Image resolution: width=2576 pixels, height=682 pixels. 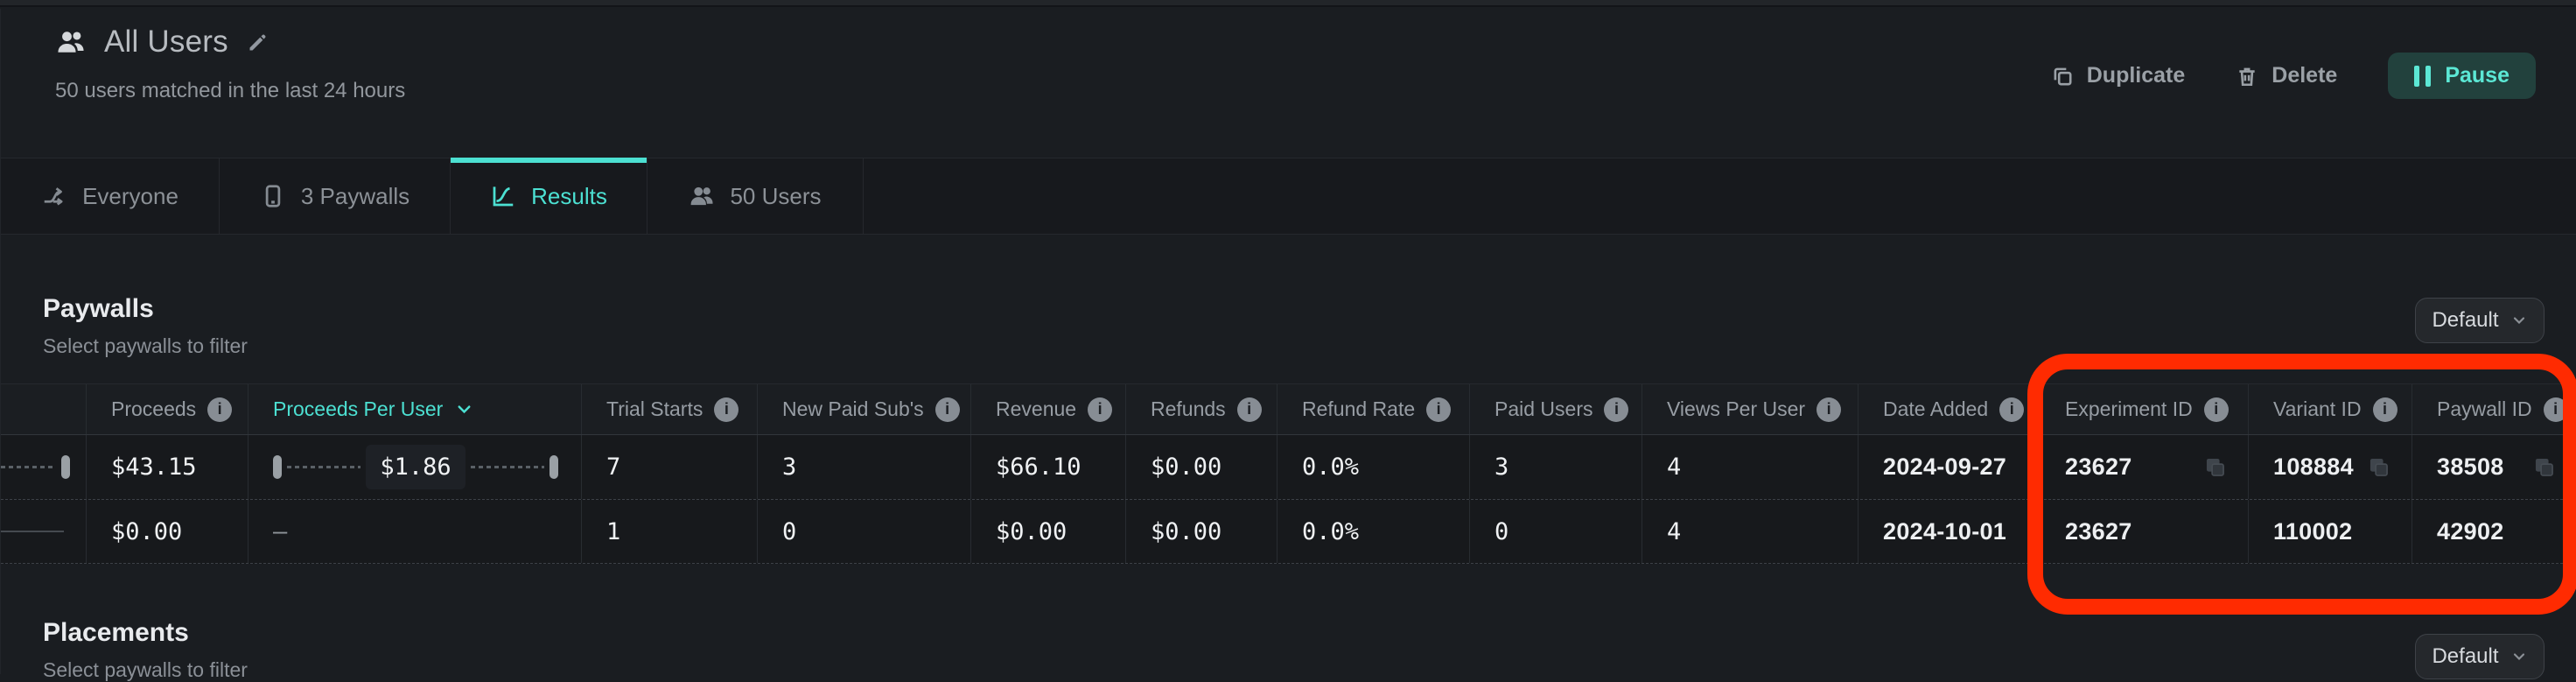 I want to click on tab-results: Results, so click(x=549, y=196).